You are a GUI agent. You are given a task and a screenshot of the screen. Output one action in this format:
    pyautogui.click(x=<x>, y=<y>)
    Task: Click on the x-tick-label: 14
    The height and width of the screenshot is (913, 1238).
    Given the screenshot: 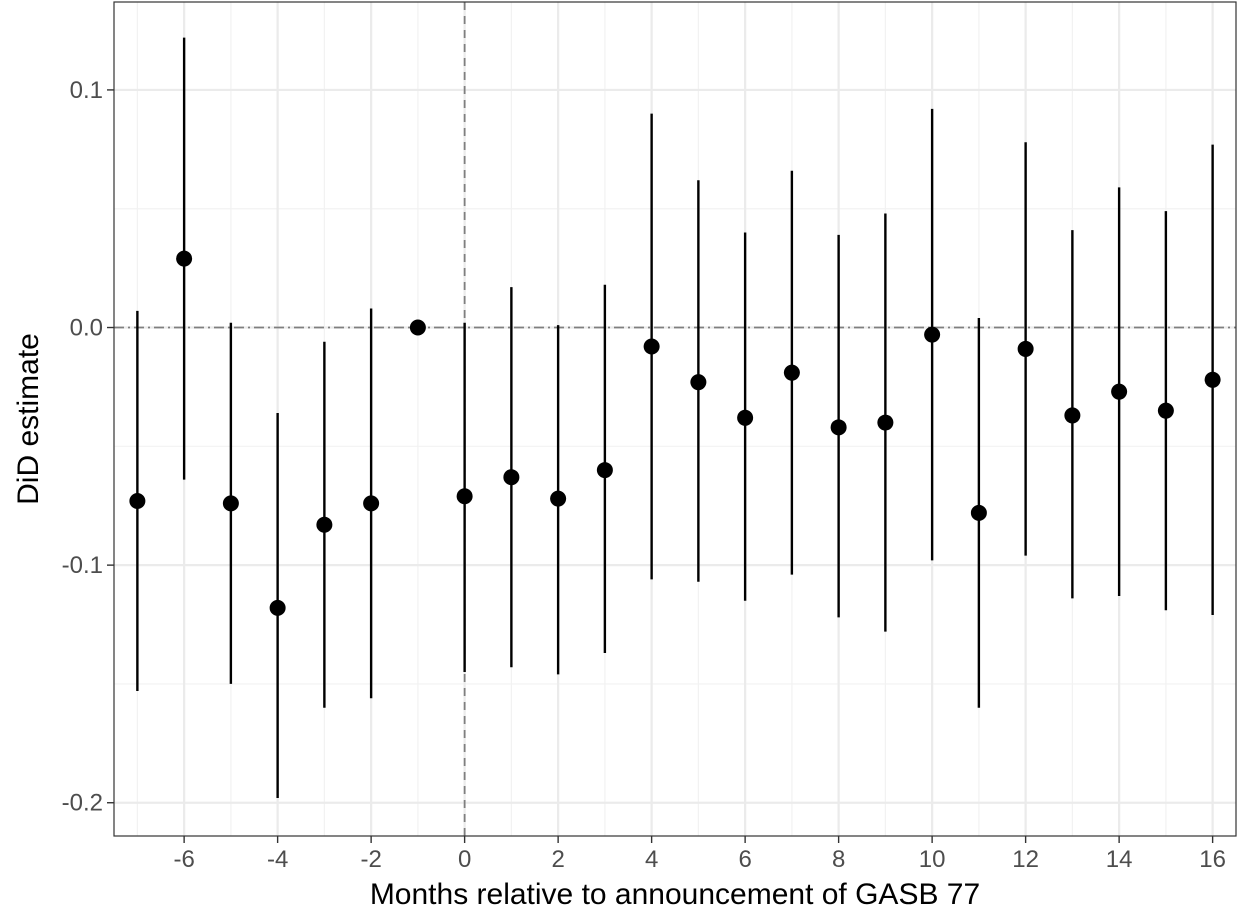 What is the action you would take?
    pyautogui.click(x=1119, y=859)
    